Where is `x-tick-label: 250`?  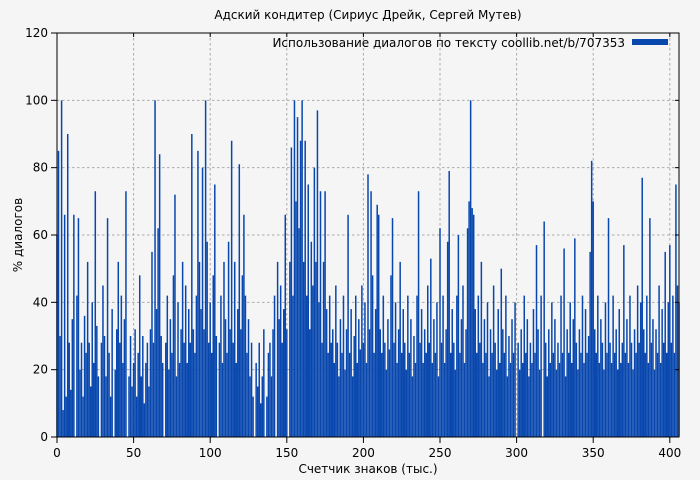
x-tick-label: 250 is located at coordinates (440, 453).